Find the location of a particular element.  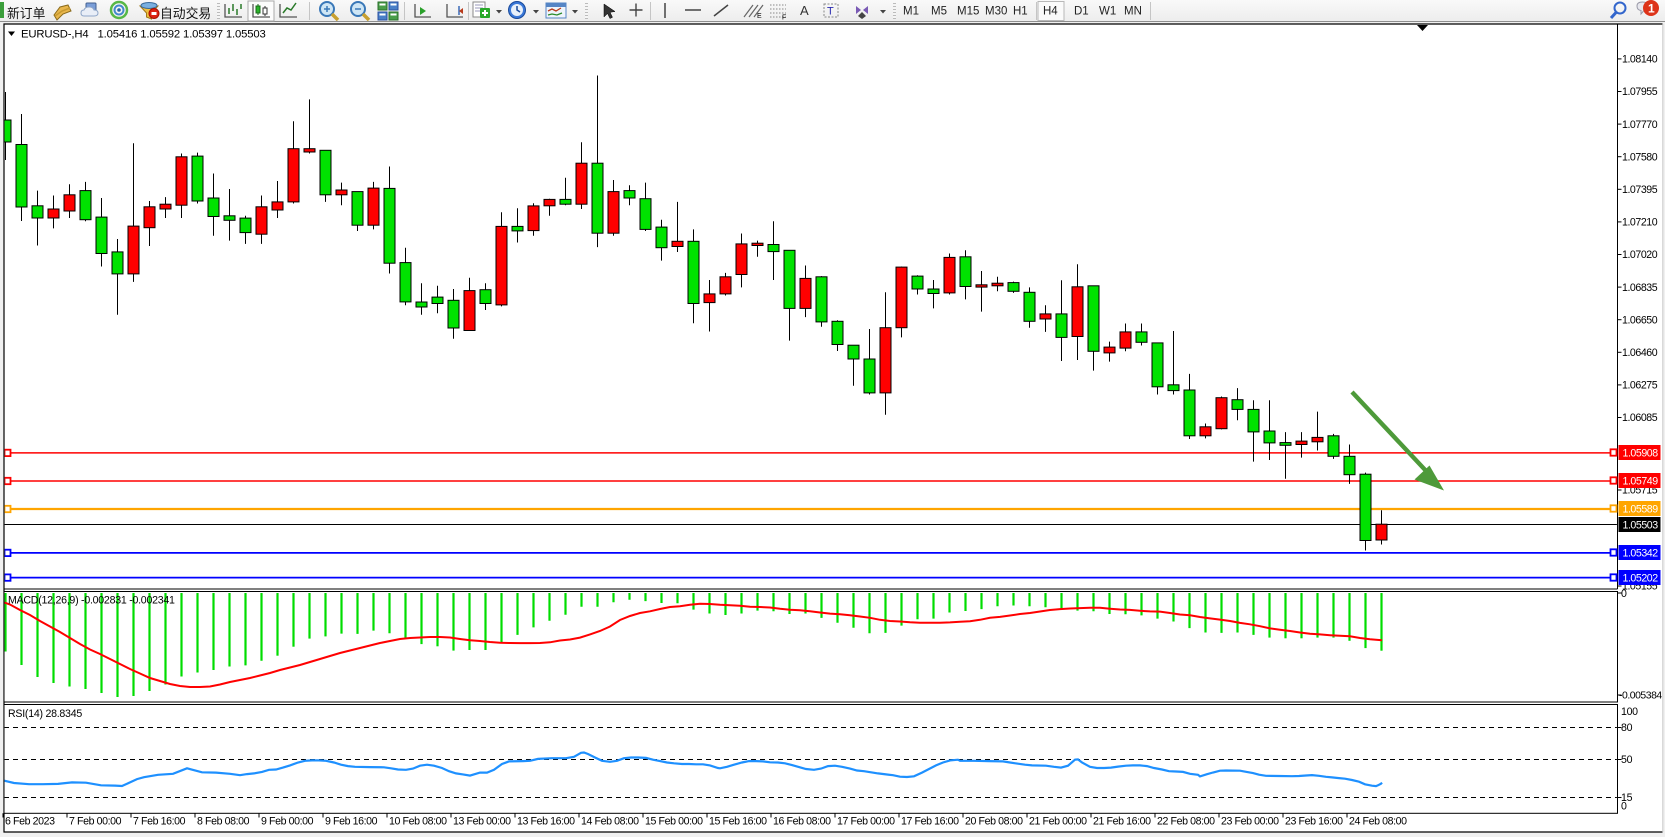

svg-text: 100 is located at coordinates (1629, 712).